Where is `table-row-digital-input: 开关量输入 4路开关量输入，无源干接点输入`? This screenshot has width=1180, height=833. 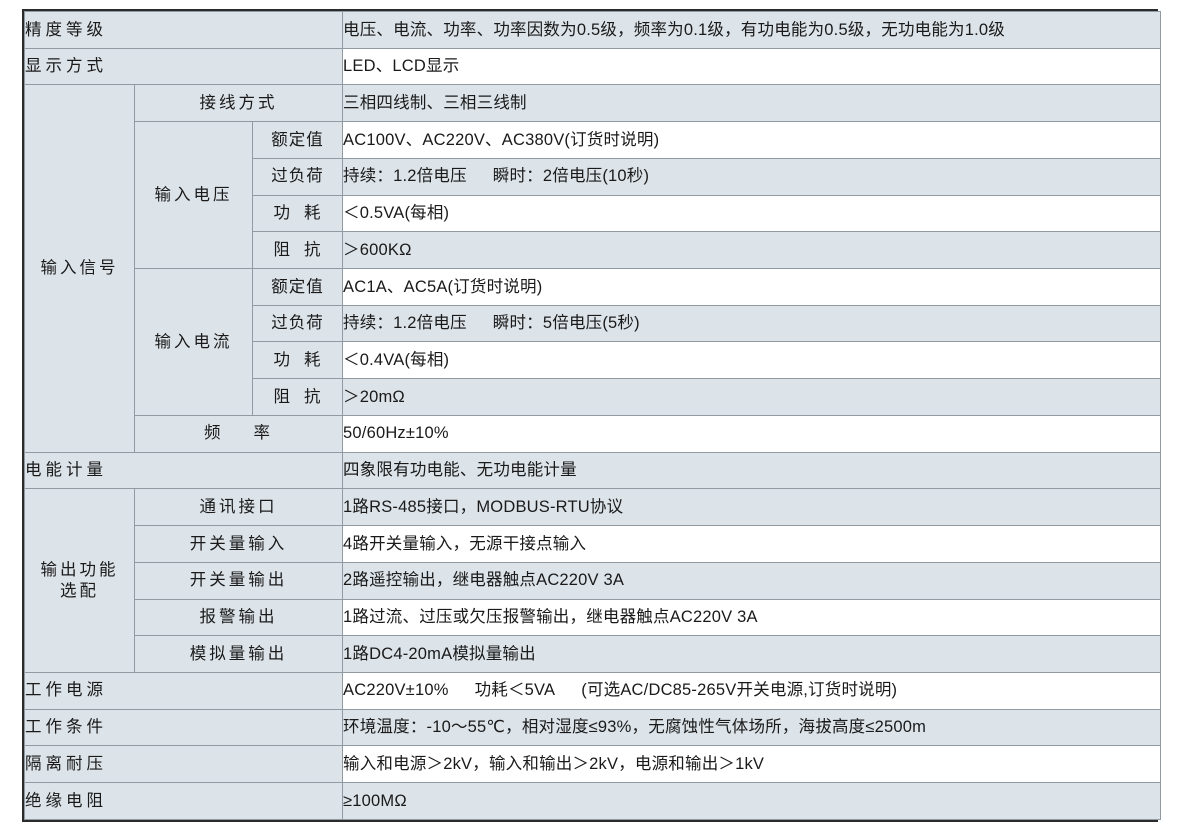 table-row-digital-input: 开关量输入 4路开关量输入，无源干接点输入 is located at coordinates (593, 544).